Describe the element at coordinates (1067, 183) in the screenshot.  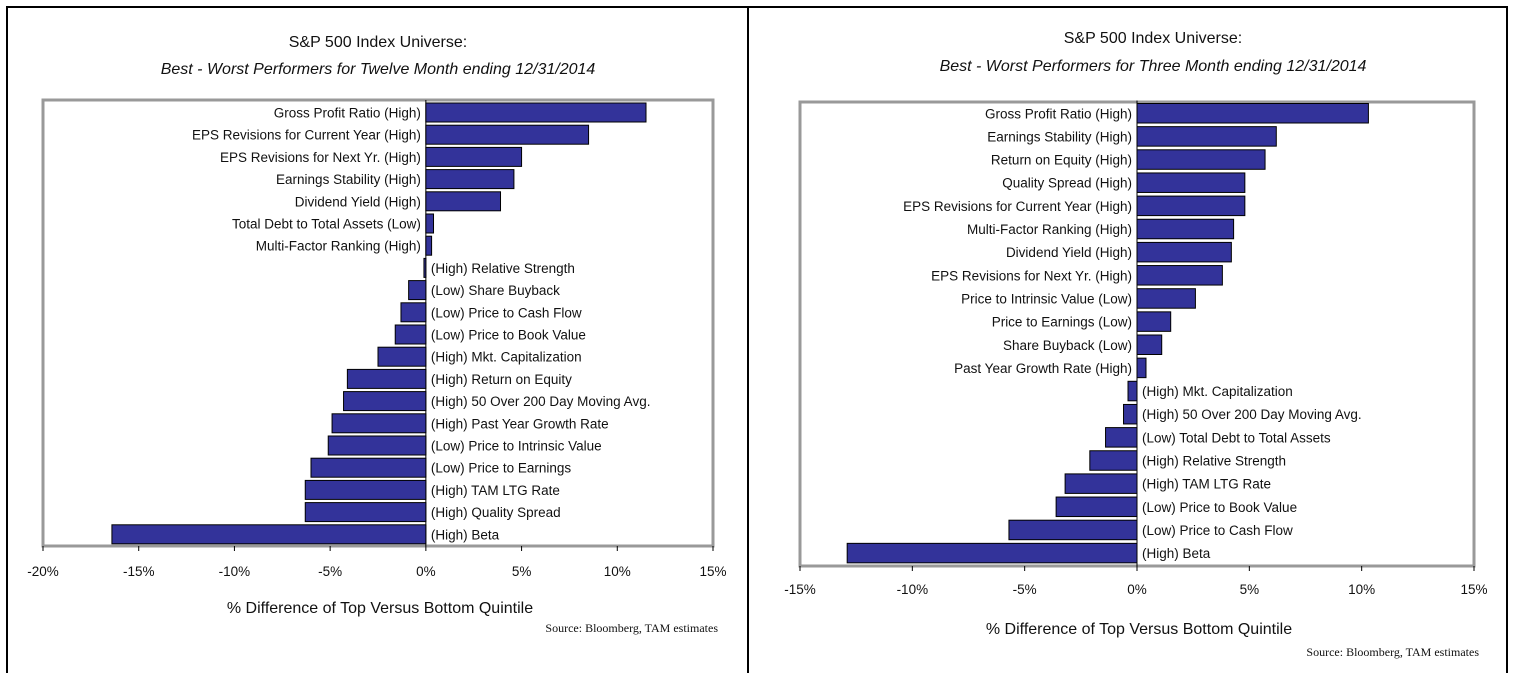
I see `category-label: Quality Spread (High)` at that location.